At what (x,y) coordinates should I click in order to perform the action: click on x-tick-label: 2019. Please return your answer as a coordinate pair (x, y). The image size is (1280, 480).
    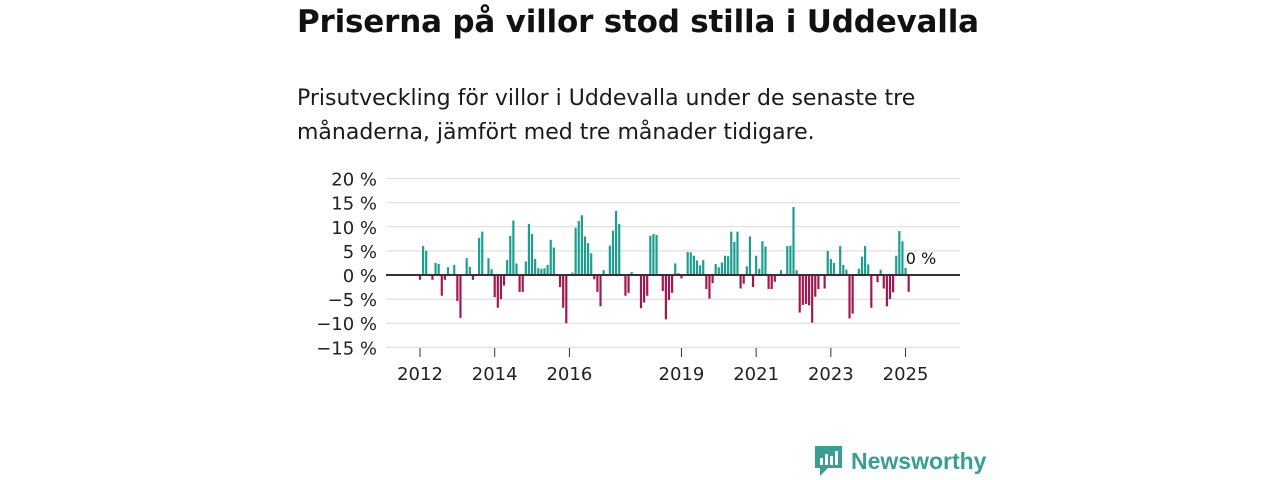
    Looking at the image, I should click on (682, 374).